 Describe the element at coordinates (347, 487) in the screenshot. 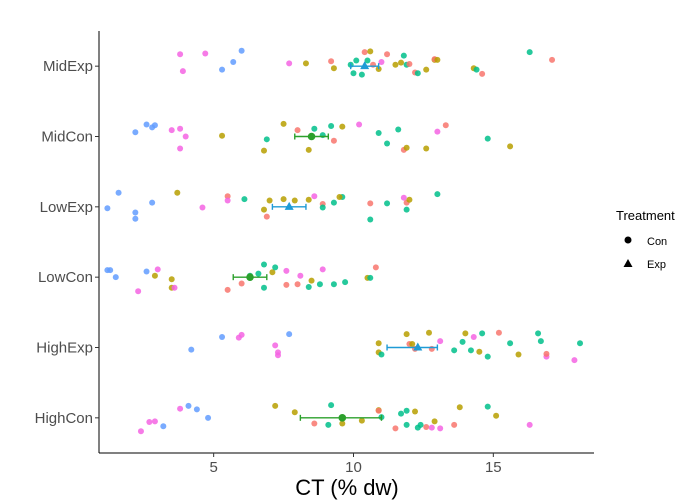

I see `x-axis-title: CT (% dw)` at that location.